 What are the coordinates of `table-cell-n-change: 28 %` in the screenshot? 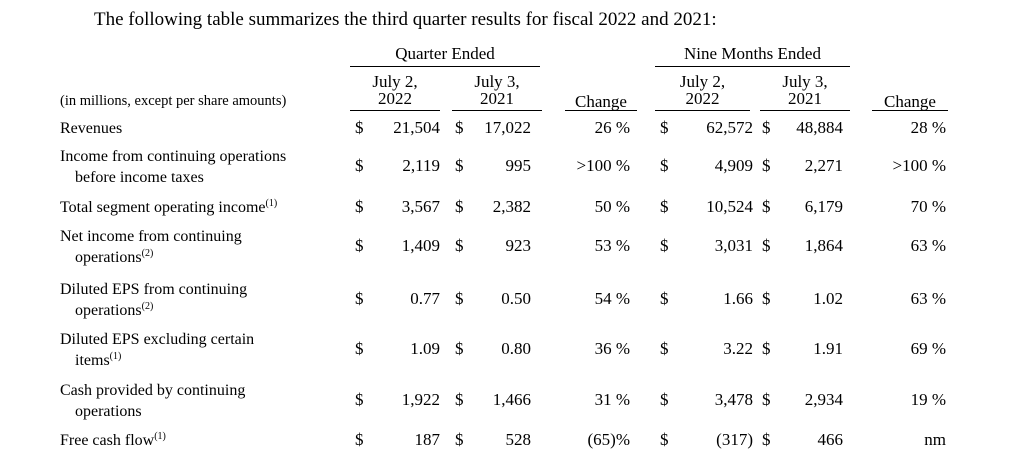 It's located at (928, 127).